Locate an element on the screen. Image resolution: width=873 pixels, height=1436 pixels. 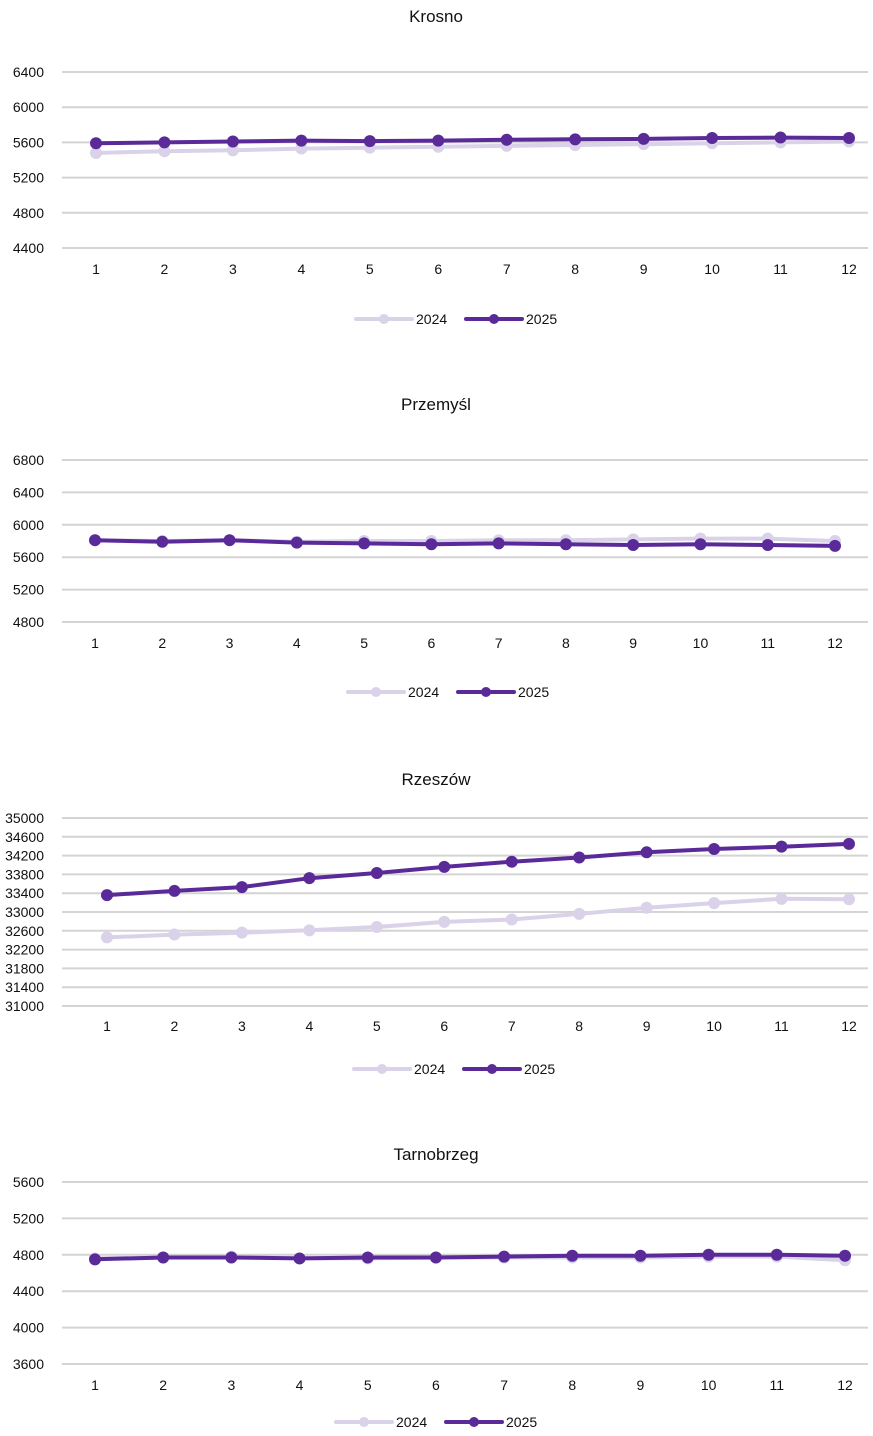
y-tick-label: 33800 is located at coordinates (24, 874).